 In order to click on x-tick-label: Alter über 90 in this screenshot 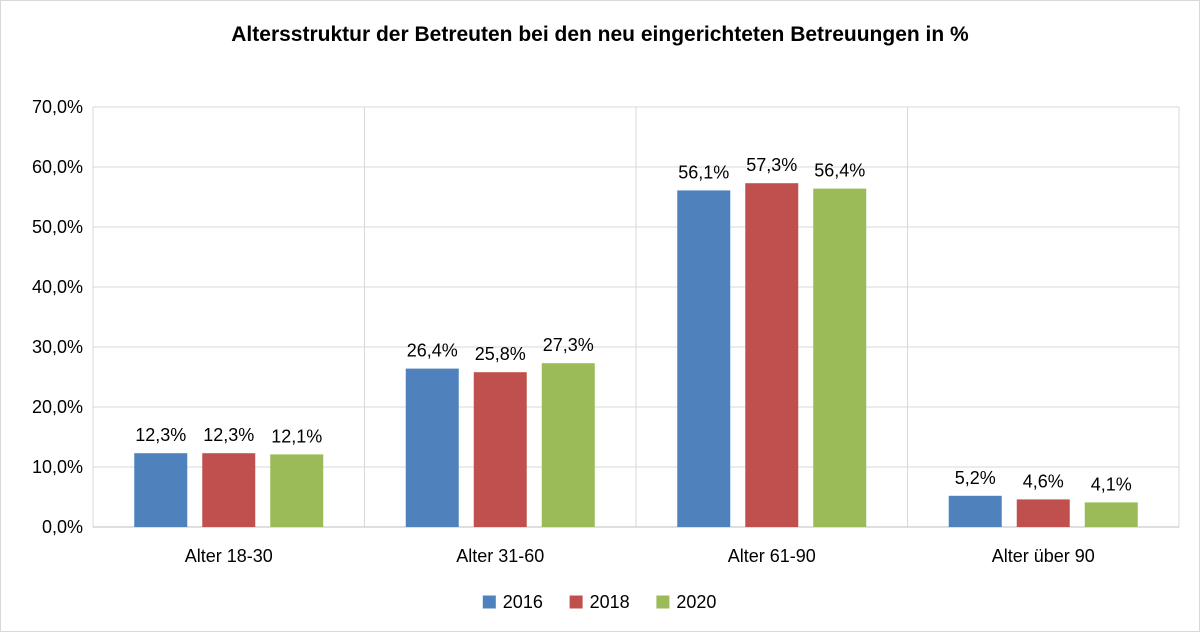, I will do `click(1043, 556)`.